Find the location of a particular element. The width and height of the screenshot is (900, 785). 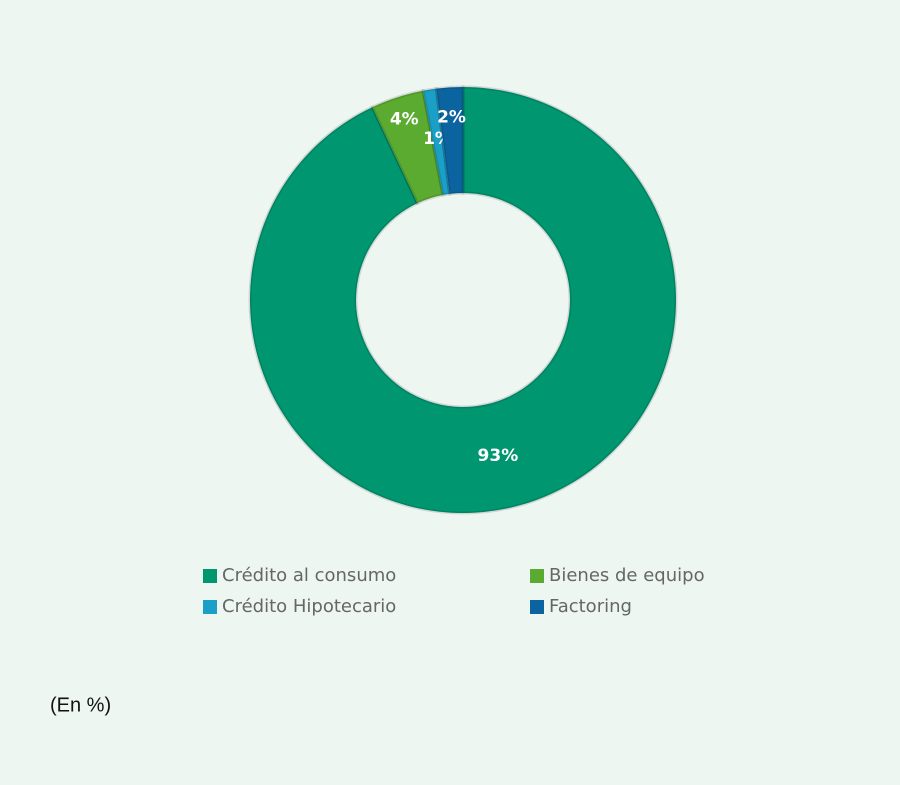

note: (En %) is located at coordinates (80, 705).